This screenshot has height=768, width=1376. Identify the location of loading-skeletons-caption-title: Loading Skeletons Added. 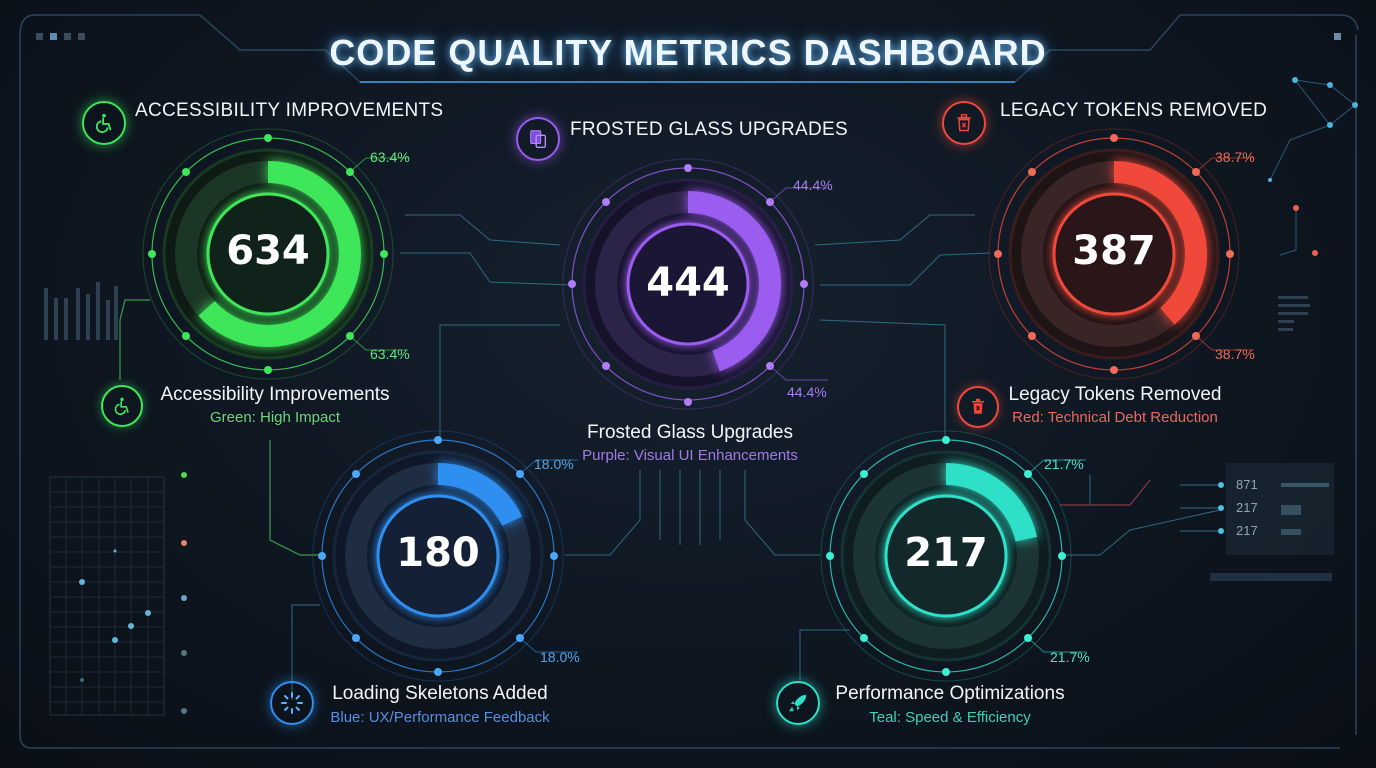
(440, 693).